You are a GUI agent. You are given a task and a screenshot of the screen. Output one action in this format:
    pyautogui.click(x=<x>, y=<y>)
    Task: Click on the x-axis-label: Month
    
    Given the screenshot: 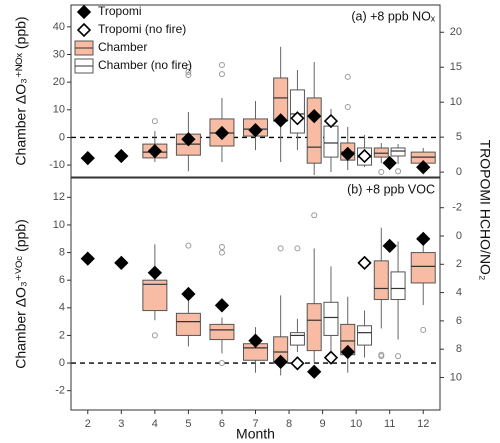 What is the action you would take?
    pyautogui.click(x=255, y=434)
    